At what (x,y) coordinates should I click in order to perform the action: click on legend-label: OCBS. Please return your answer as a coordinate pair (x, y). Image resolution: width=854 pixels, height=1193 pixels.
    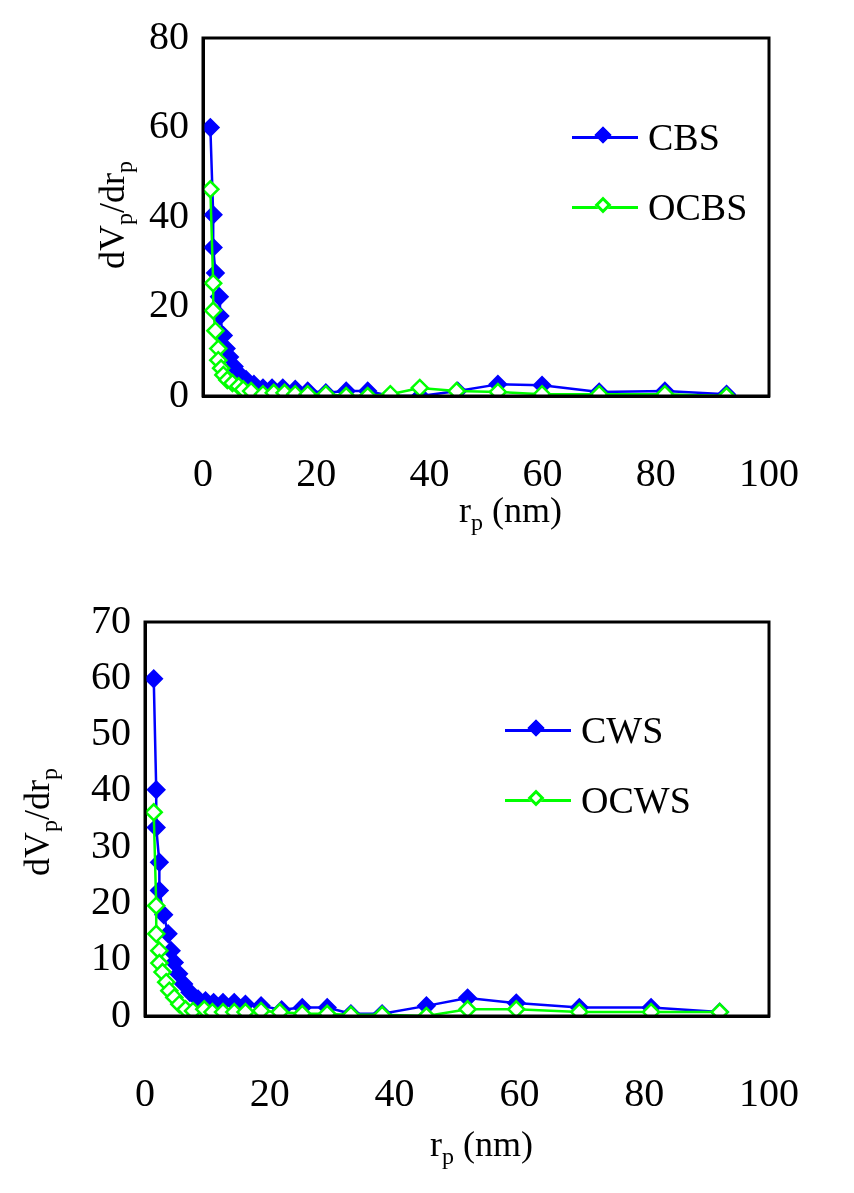
    Looking at the image, I should click on (698, 207).